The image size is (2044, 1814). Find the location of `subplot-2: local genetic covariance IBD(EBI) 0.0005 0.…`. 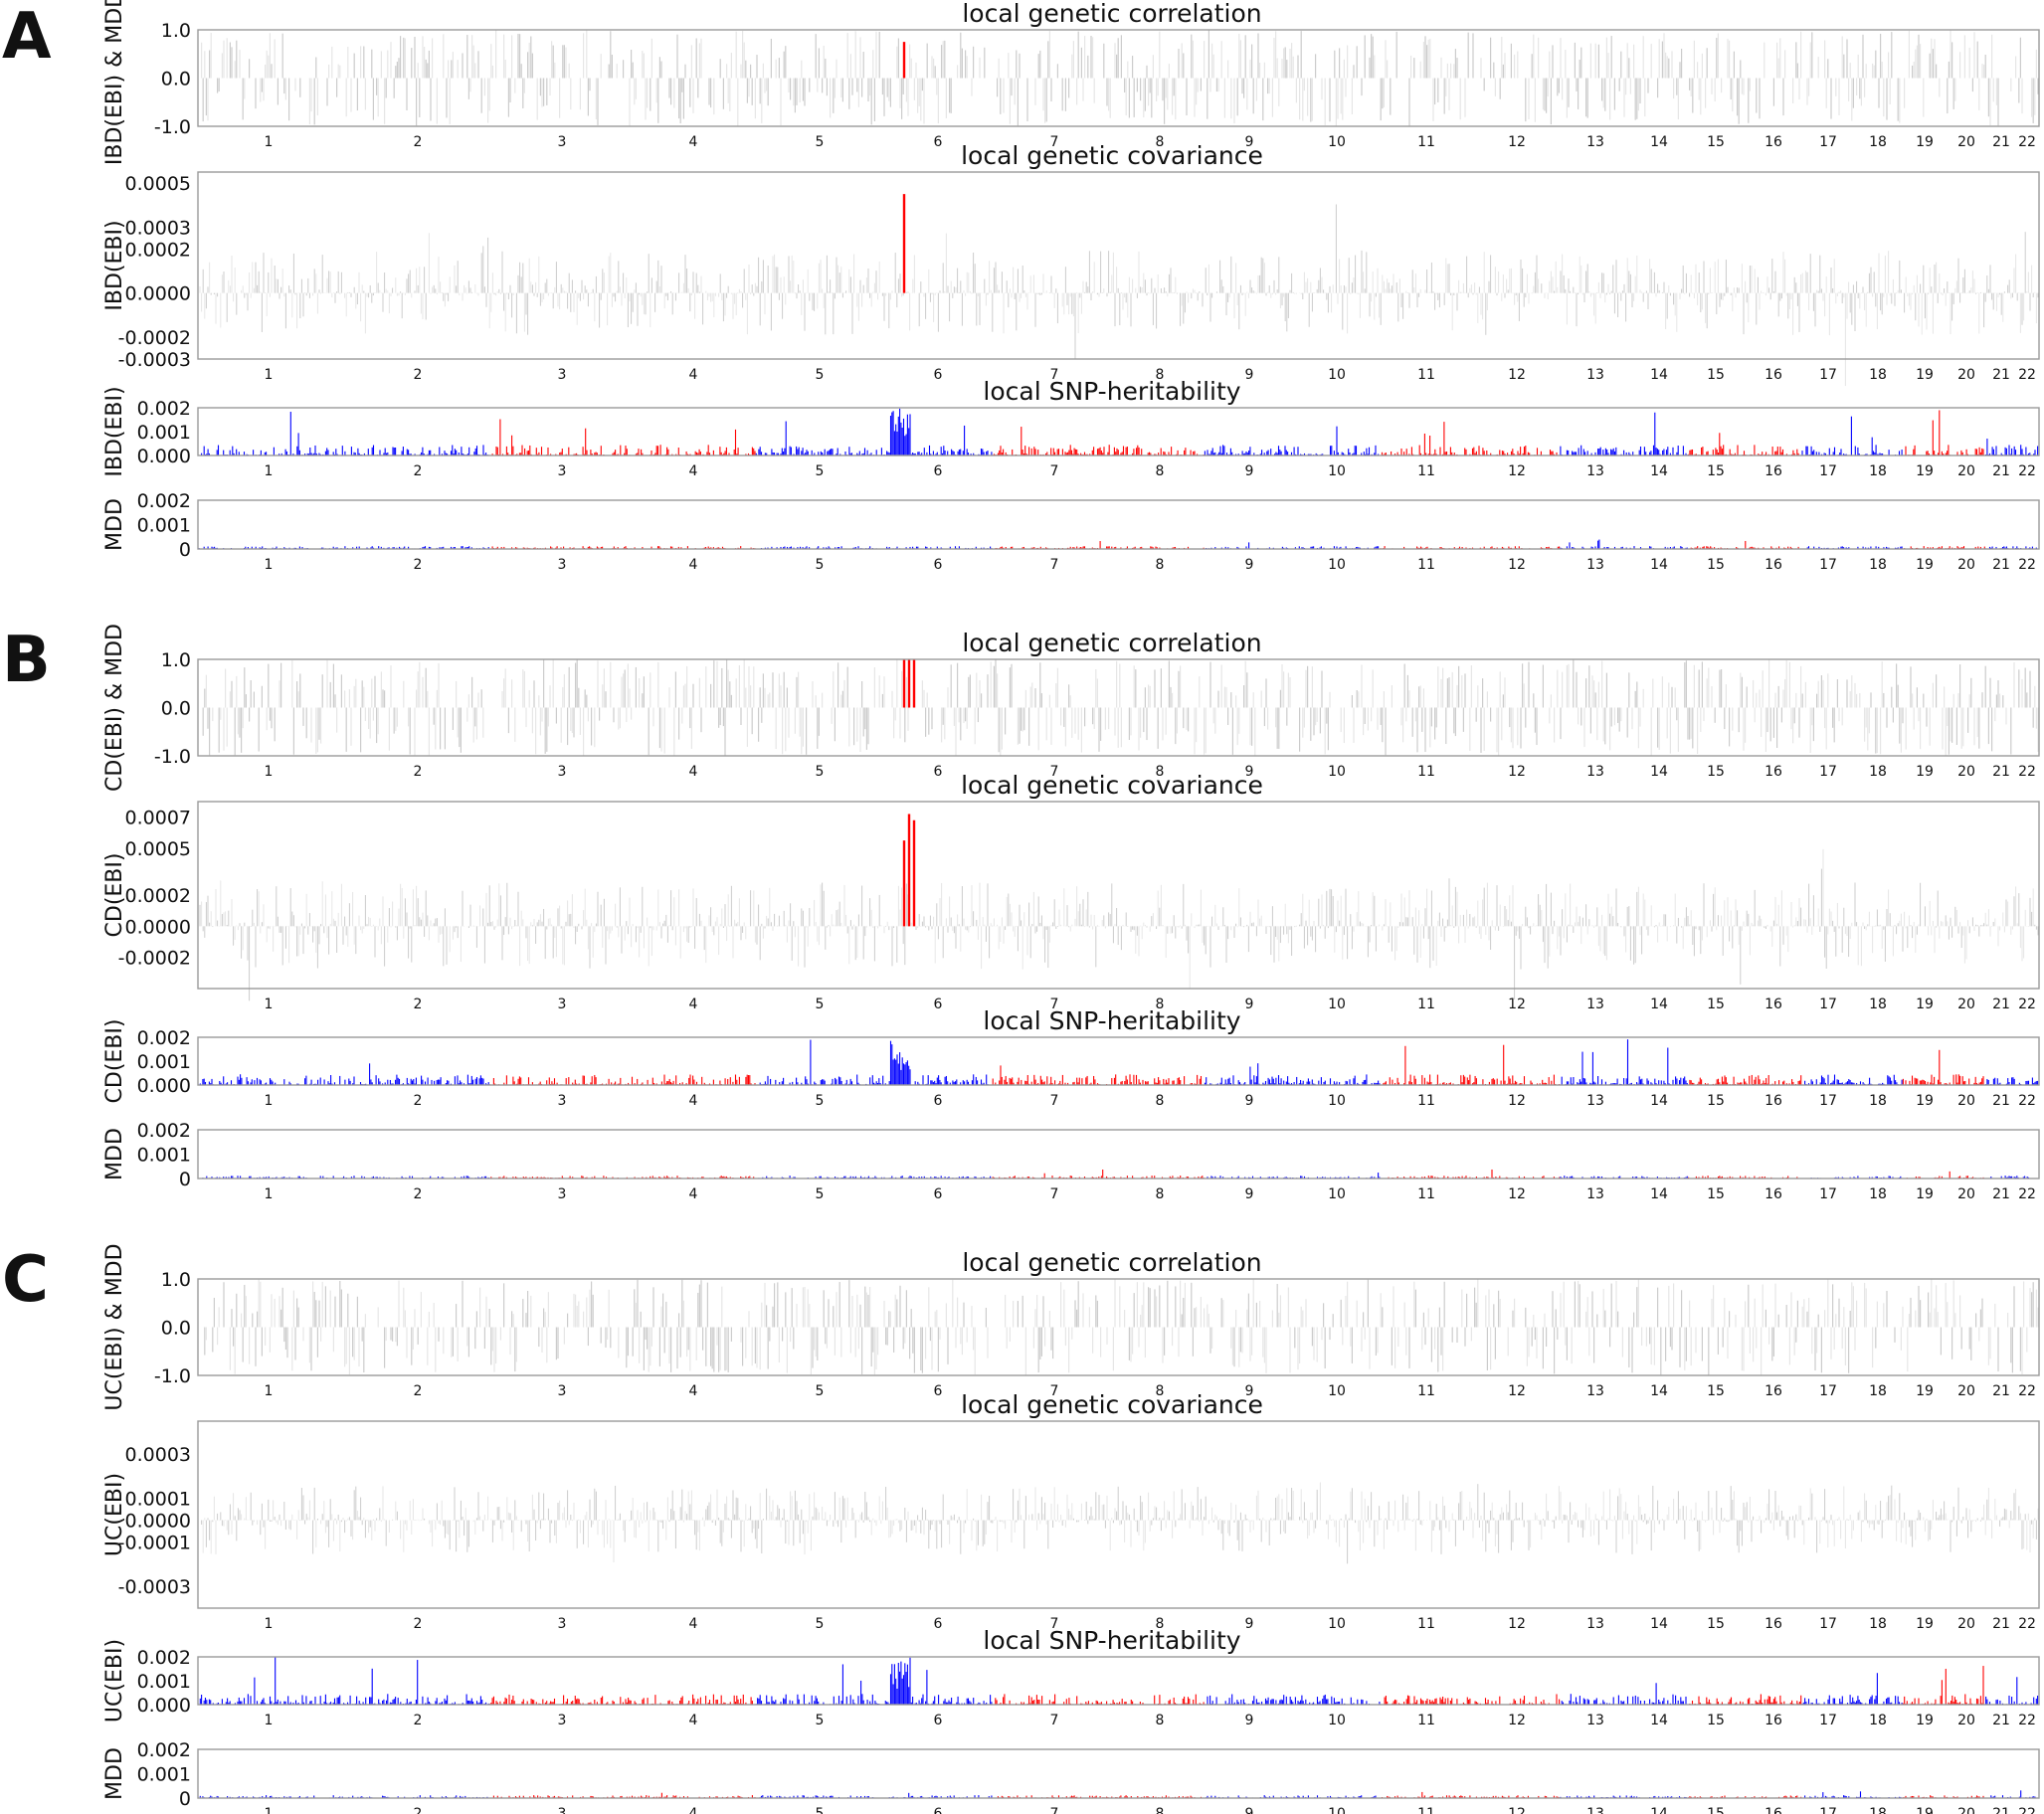

subplot-2: local genetic covariance IBD(EBI) 0.0005 0.… is located at coordinates (1071, 264).